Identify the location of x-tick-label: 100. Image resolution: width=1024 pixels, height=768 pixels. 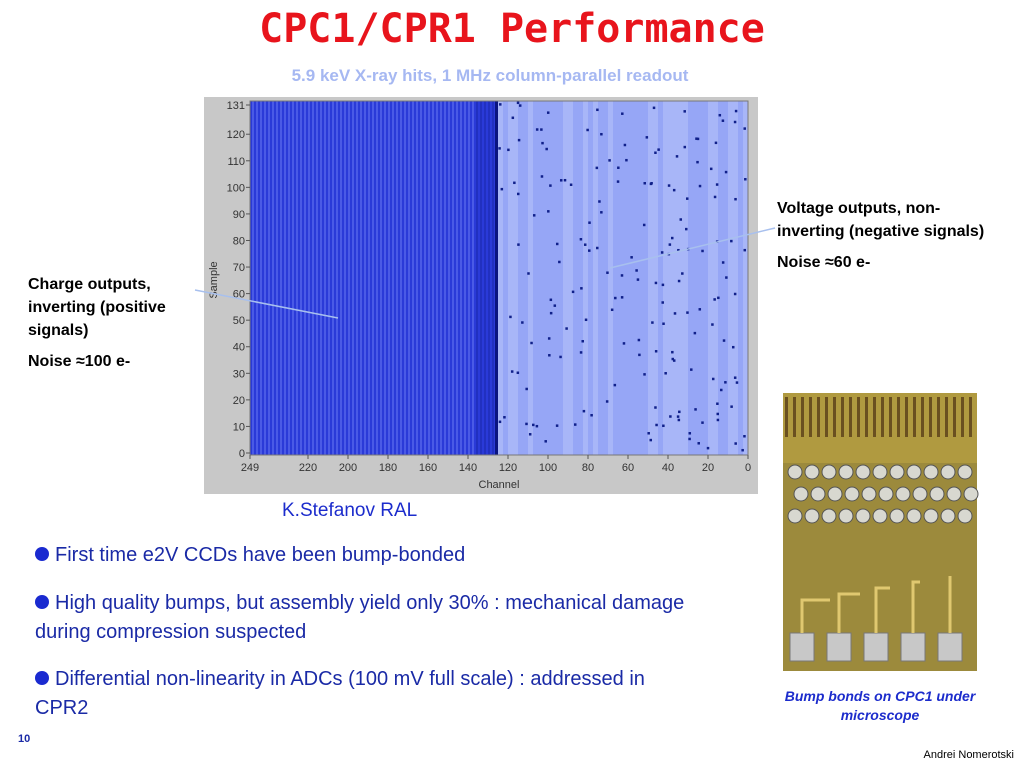
(548, 468).